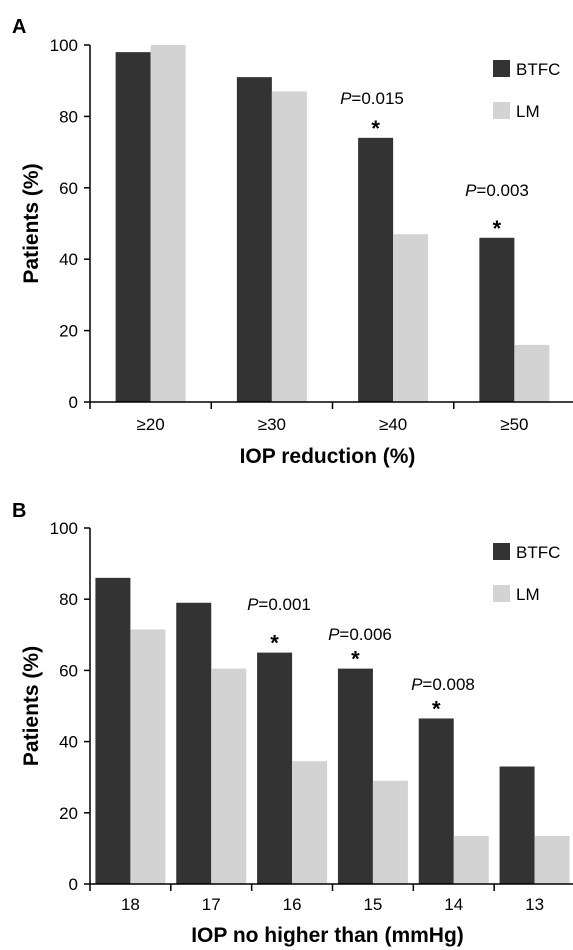  Describe the element at coordinates (19, 511) in the screenshot. I see `panel-label: B` at that location.